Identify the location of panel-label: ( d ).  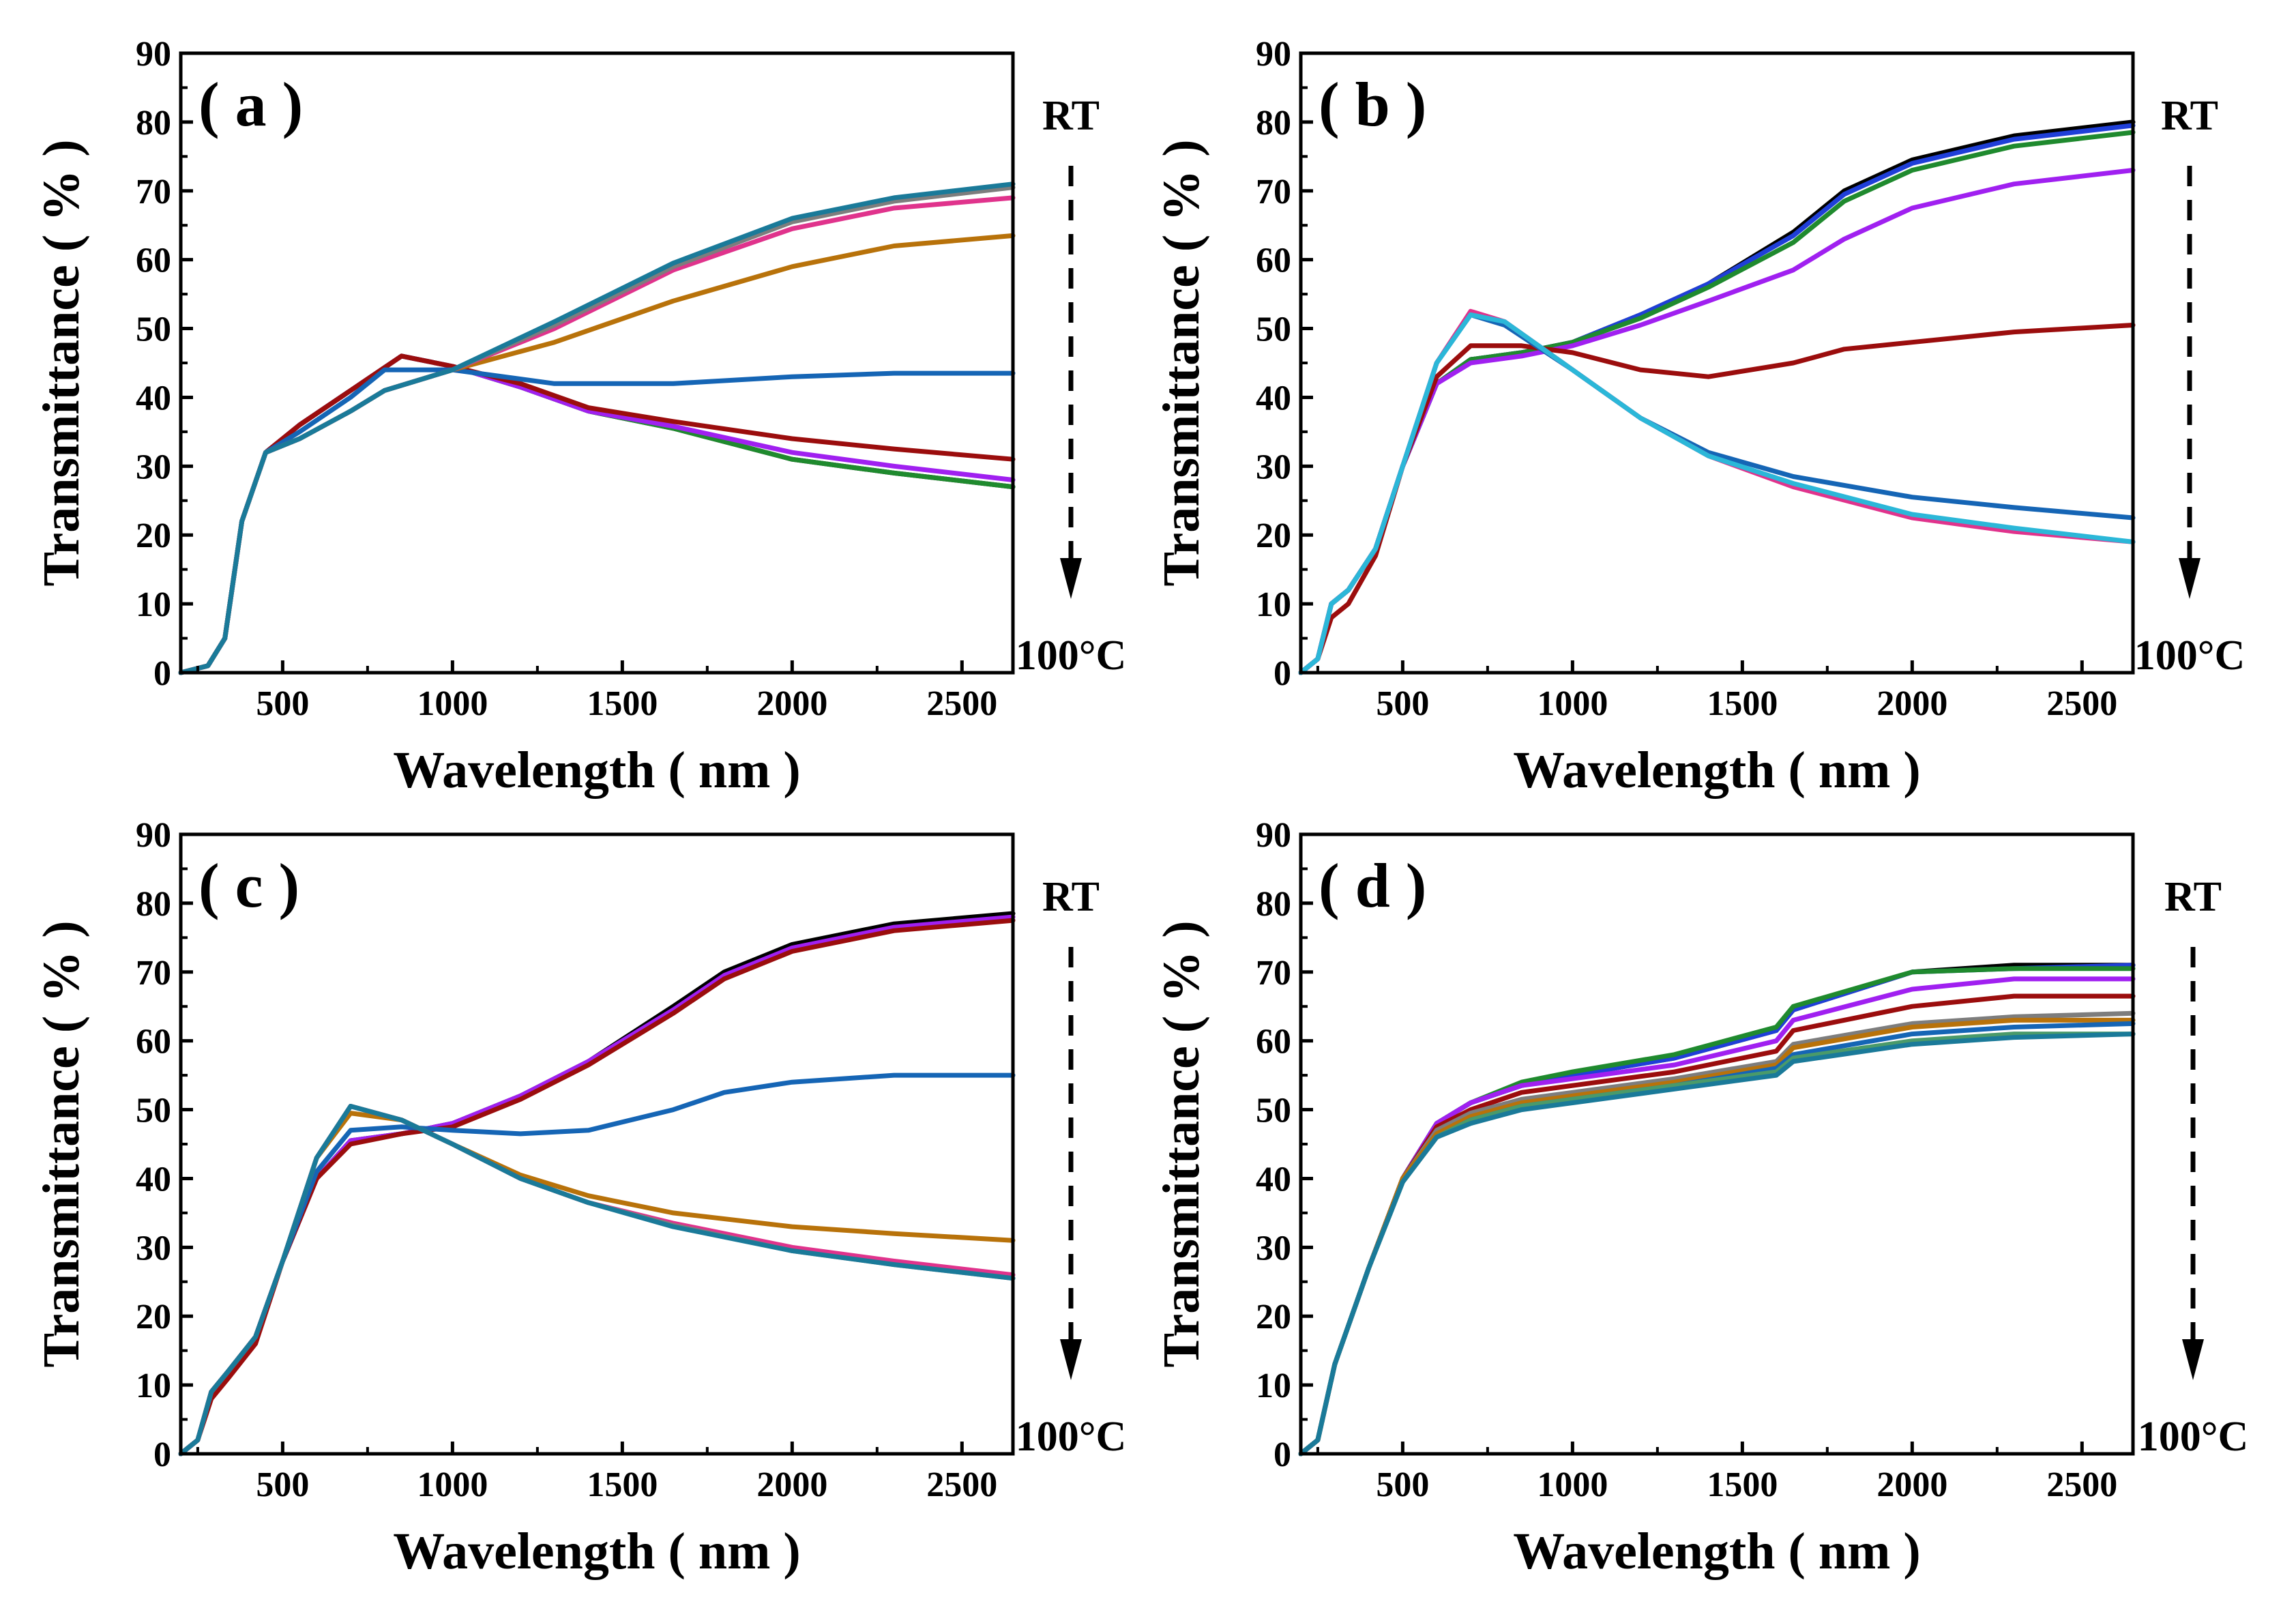
(1372, 885).